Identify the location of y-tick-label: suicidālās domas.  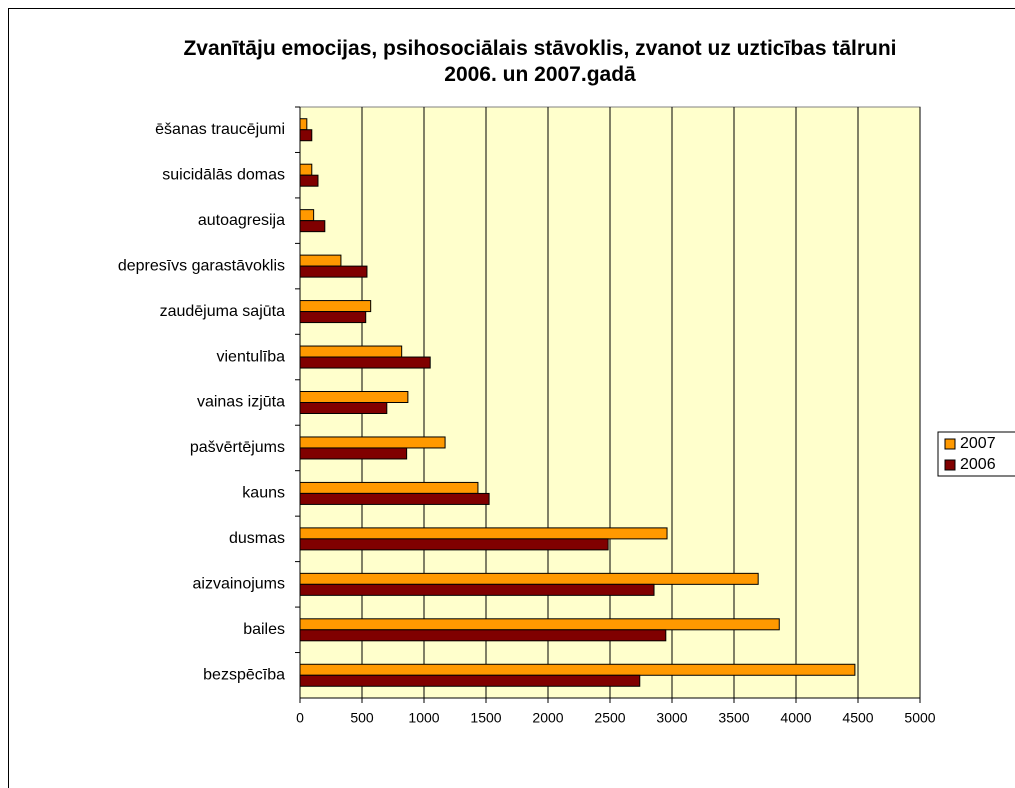
(223, 174).